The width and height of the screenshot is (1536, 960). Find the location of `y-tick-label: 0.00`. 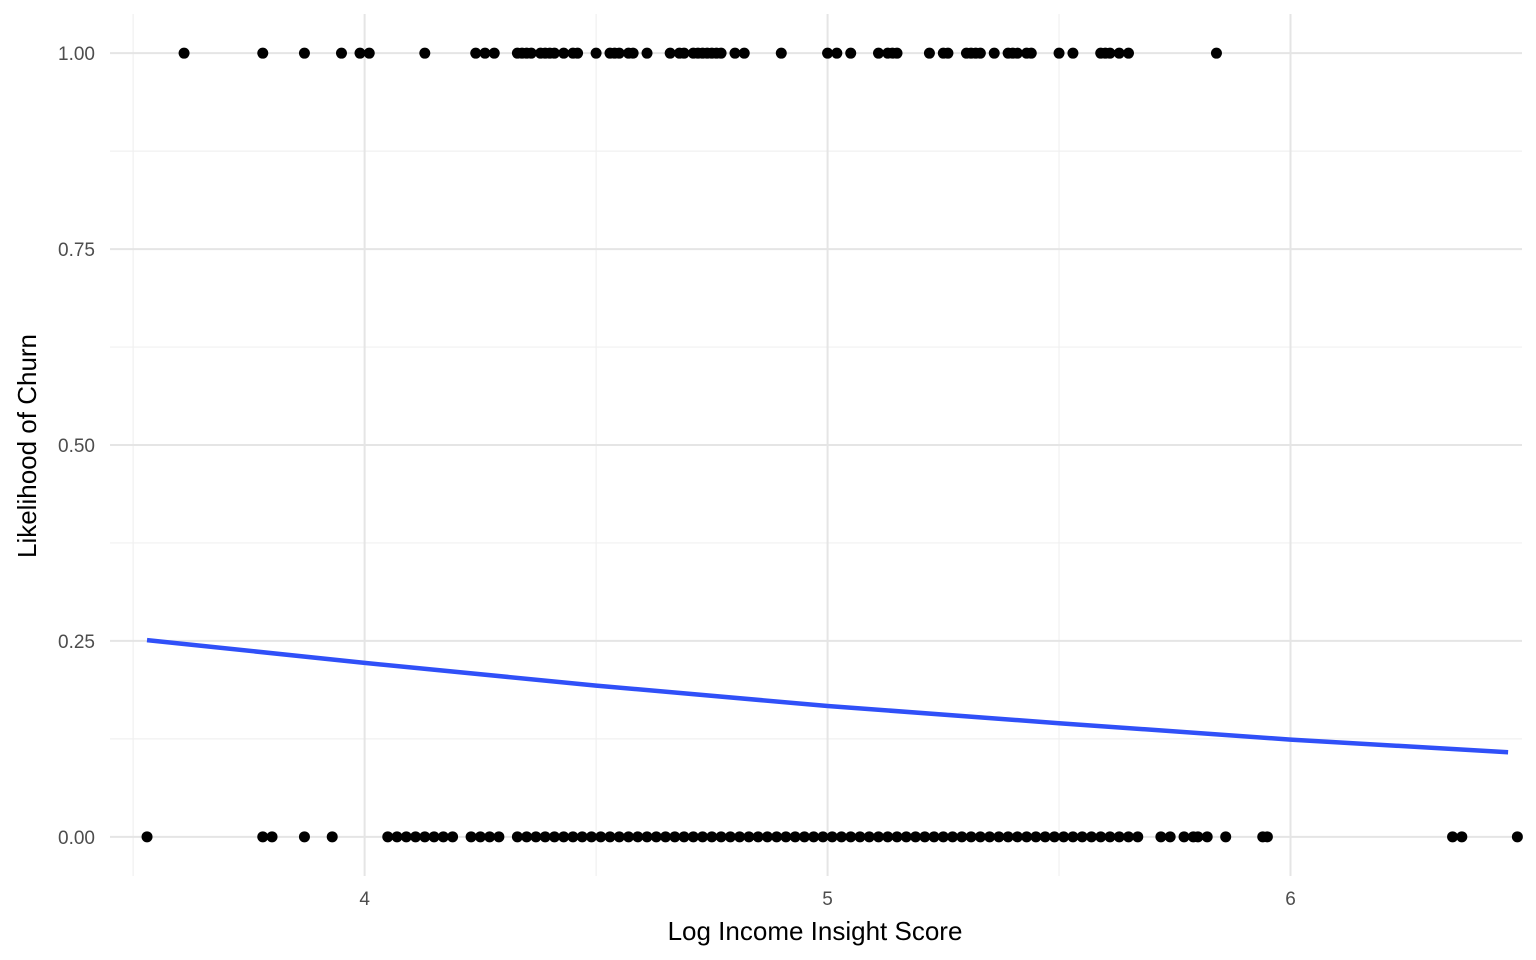

y-tick-label: 0.00 is located at coordinates (76, 838).